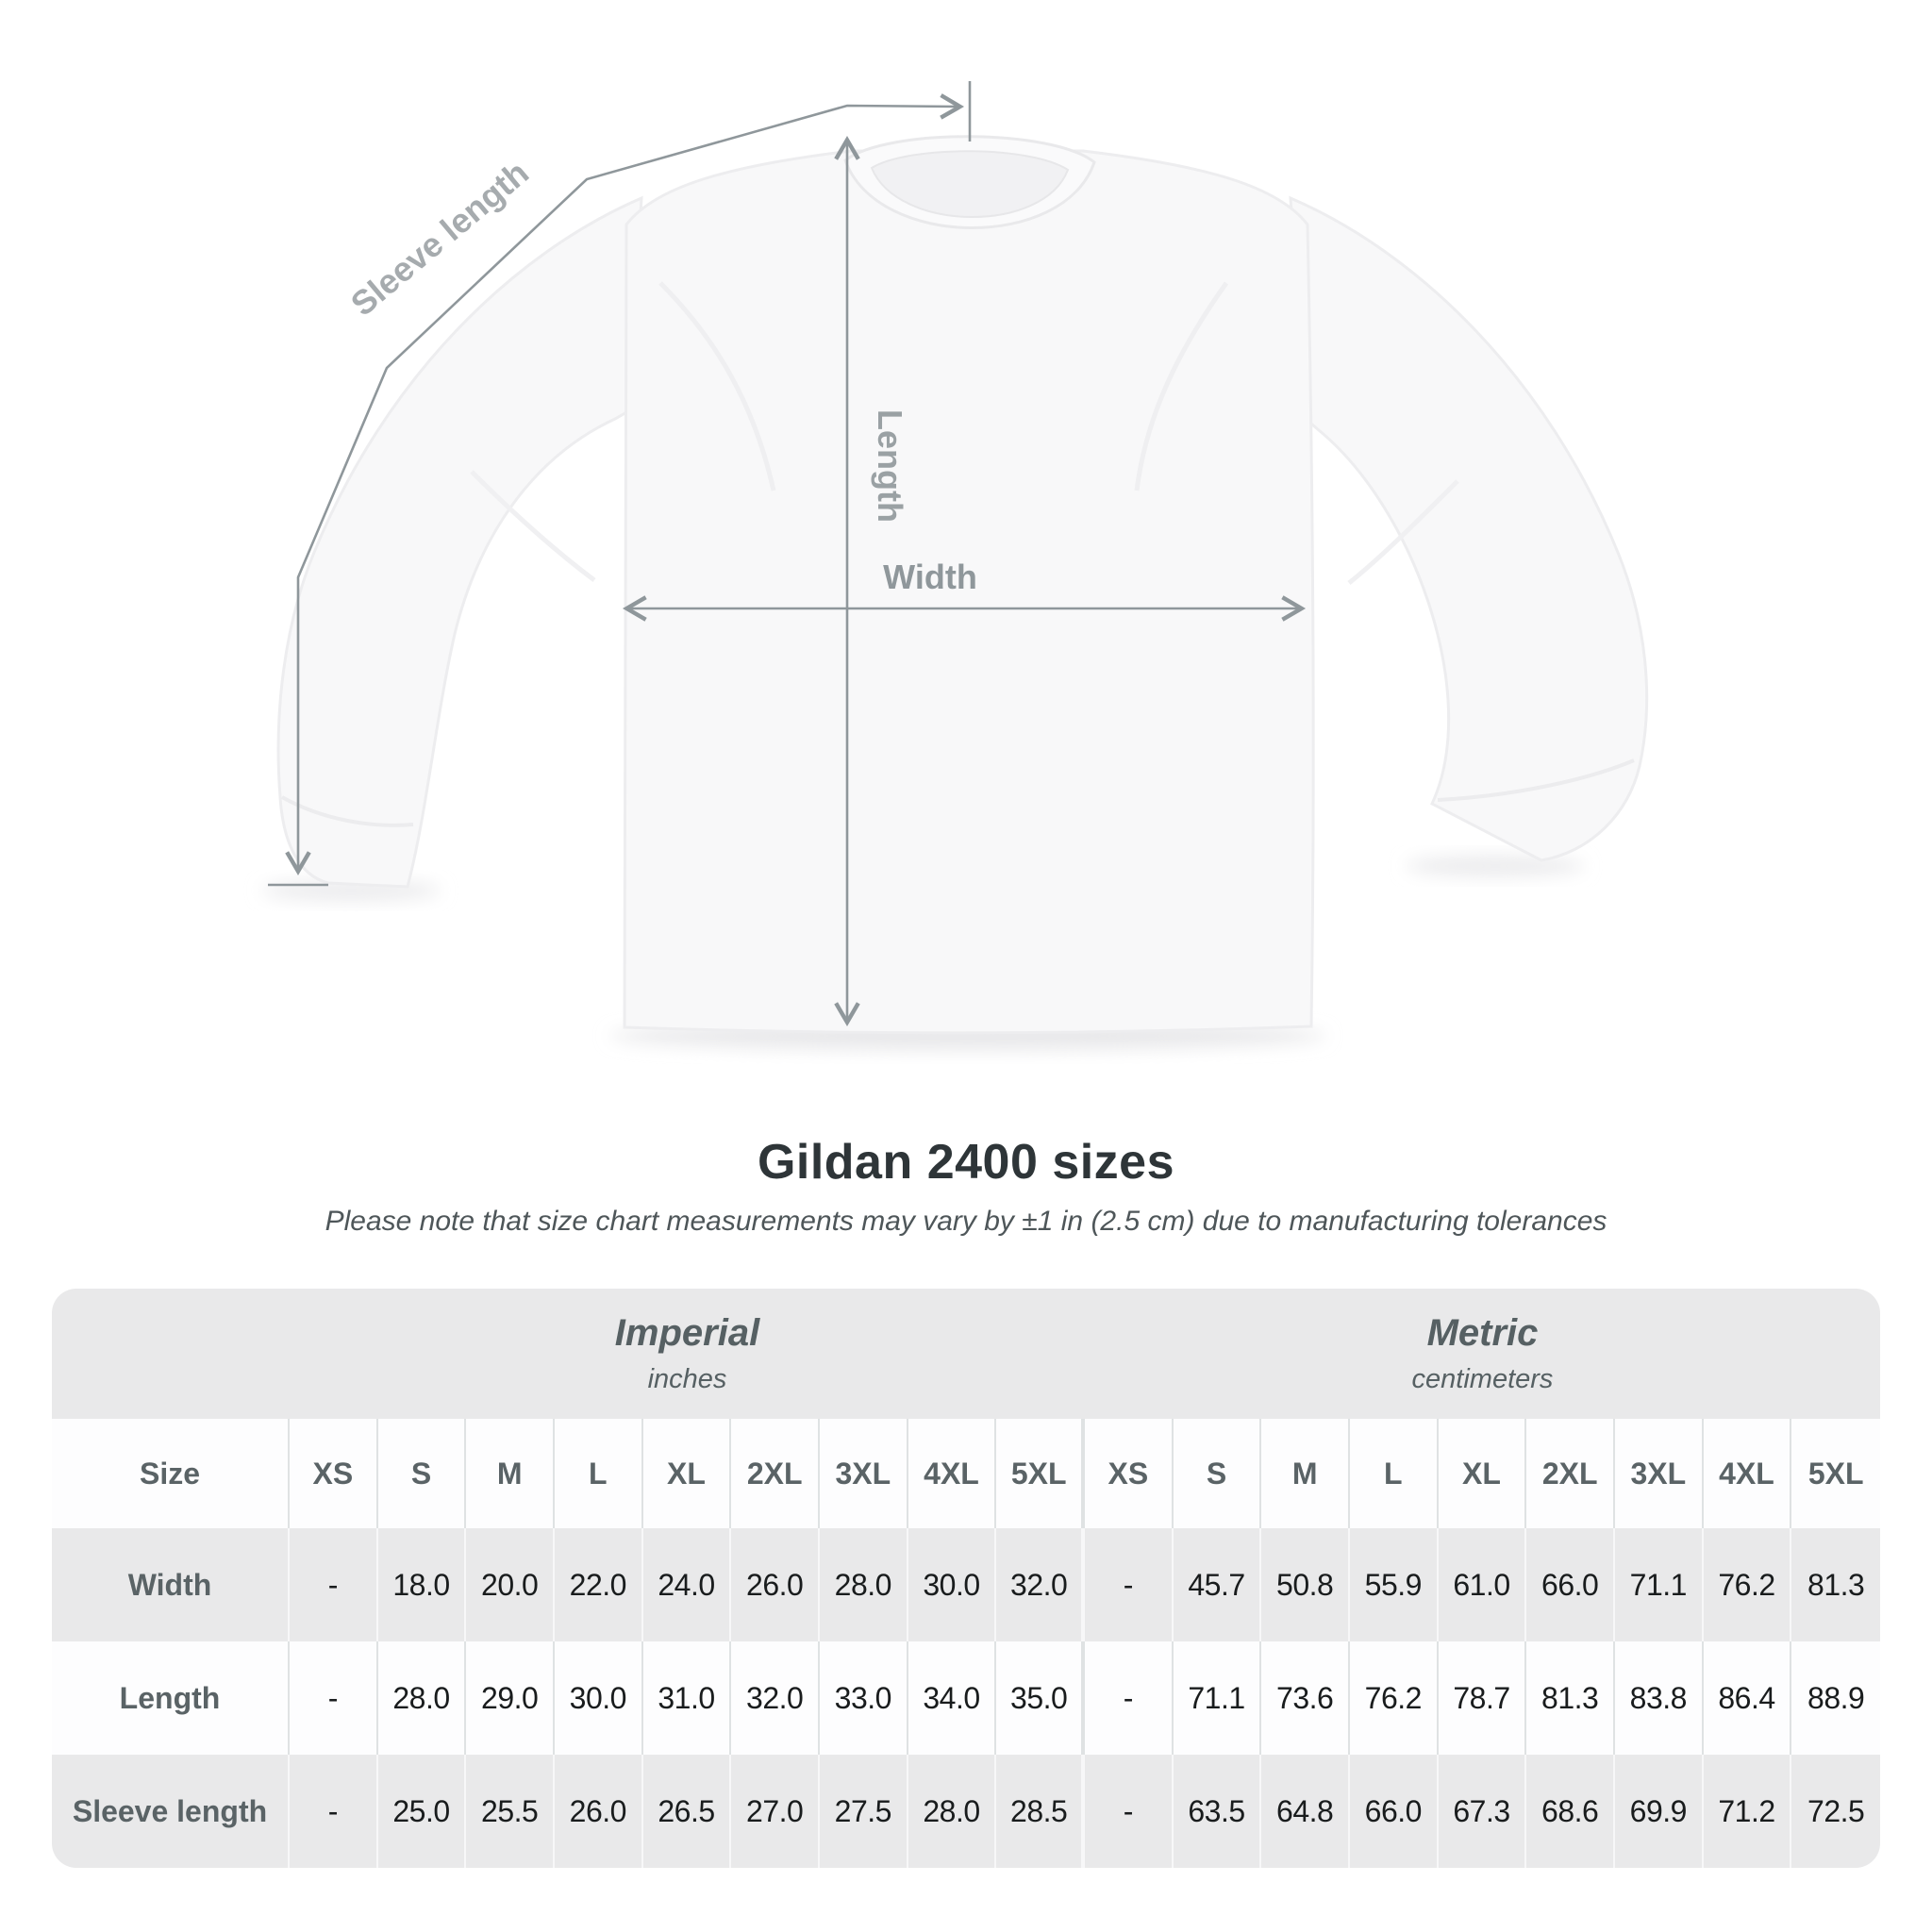 The width and height of the screenshot is (1932, 1932). What do you see at coordinates (1659, 1698) in the screenshot?
I see `table-cell: 83.8` at bounding box center [1659, 1698].